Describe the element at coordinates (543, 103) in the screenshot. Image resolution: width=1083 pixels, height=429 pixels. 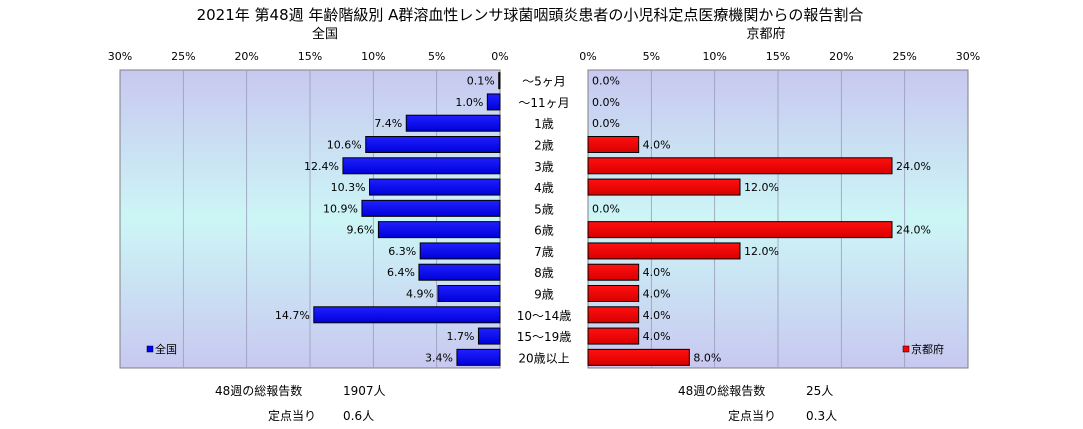
I see `category-label: 〜11ヶ月` at that location.